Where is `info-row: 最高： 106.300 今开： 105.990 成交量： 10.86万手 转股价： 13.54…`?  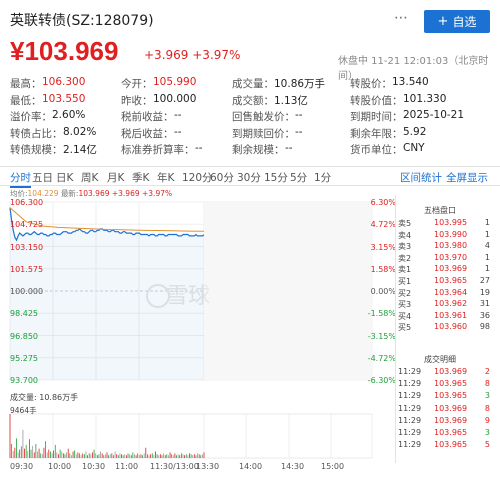
info-row: 最高： 106.300 今开： 105.990 成交量： 10.86万手 转股价： 13.54… is located at coordinates (250, 84).